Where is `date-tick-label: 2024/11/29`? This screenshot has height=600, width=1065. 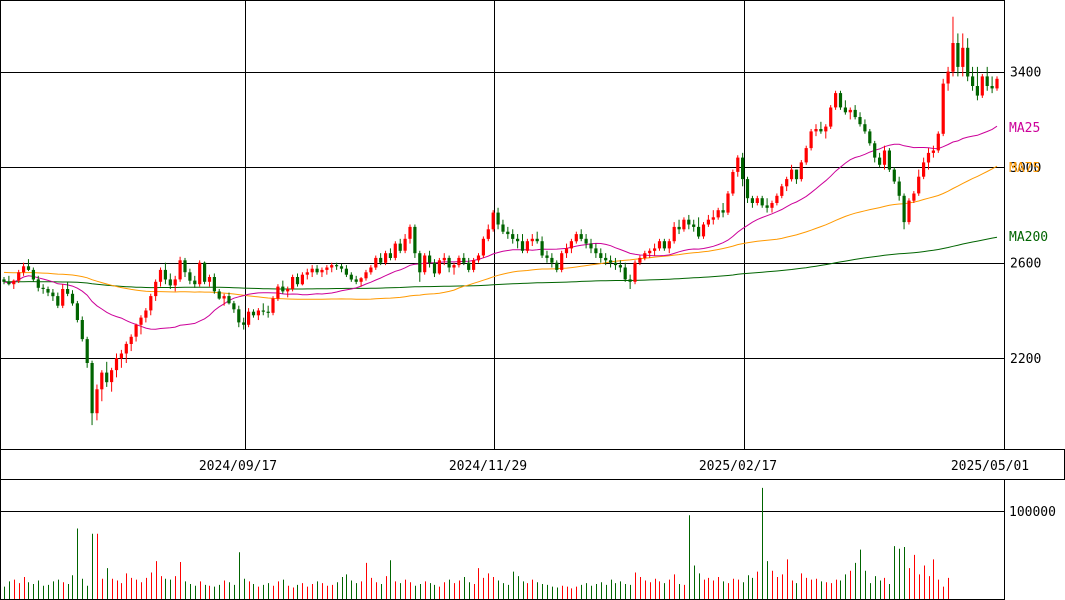
date-tick-label: 2024/11/29 is located at coordinates (488, 466).